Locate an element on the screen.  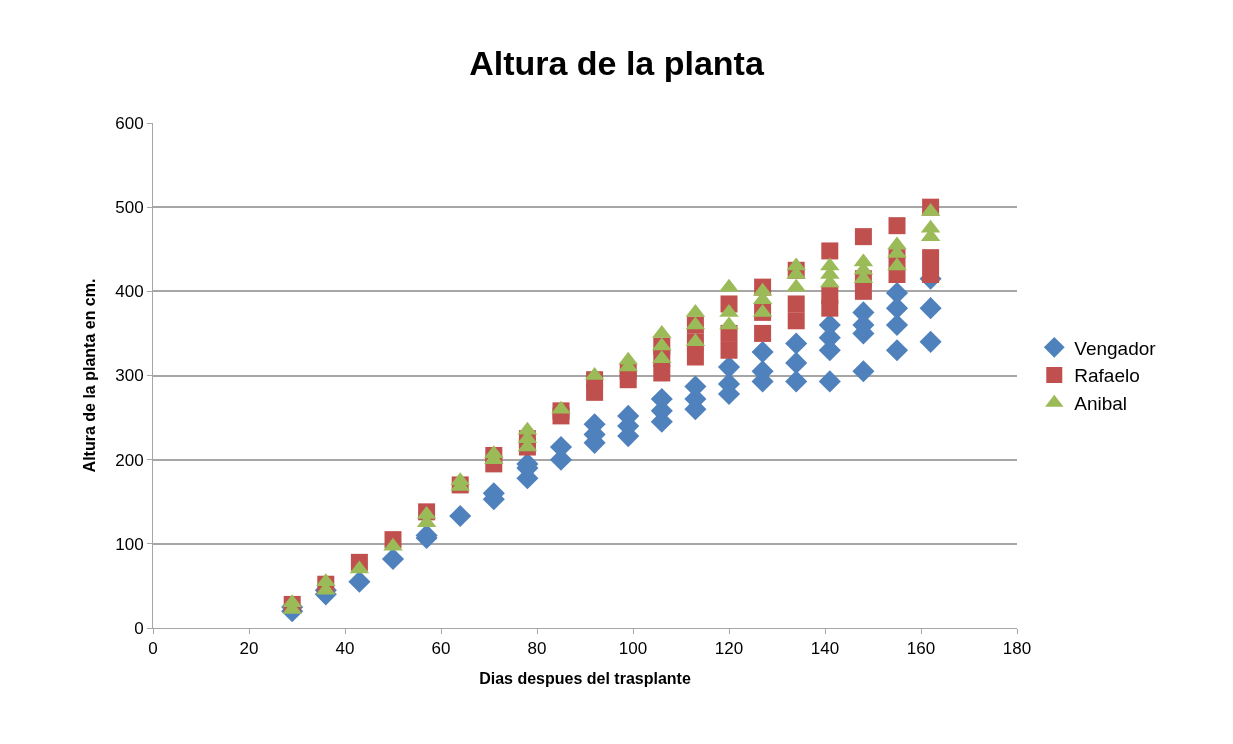
x-tick-label: 20 is located at coordinates (249, 649).